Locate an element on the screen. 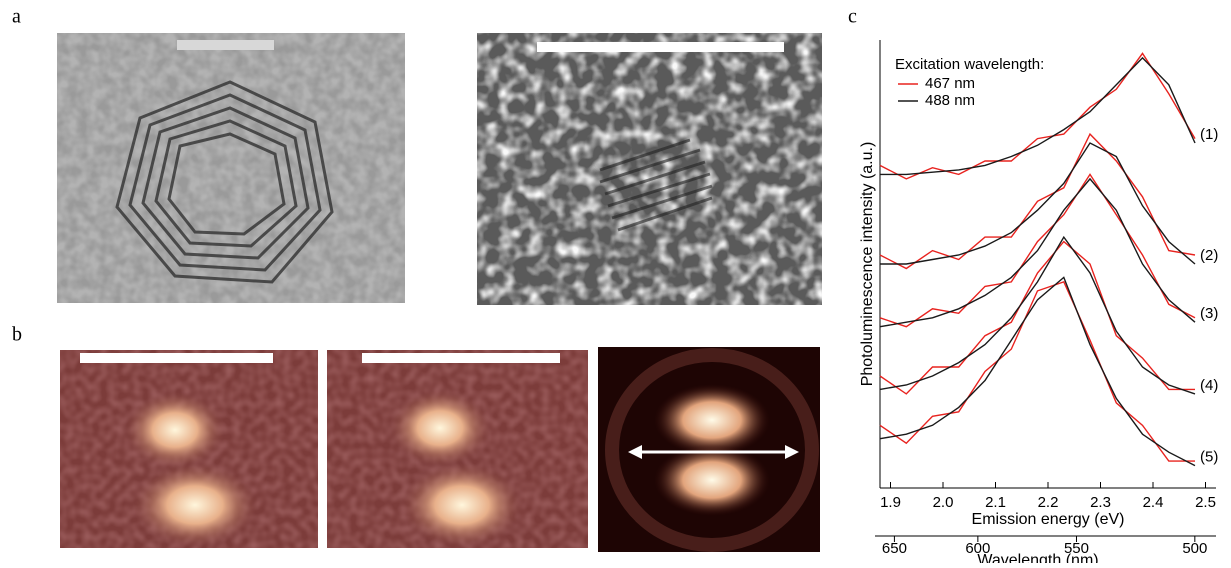 The width and height of the screenshot is (1231, 568). x2-tick-label: 600 is located at coordinates (977, 548).